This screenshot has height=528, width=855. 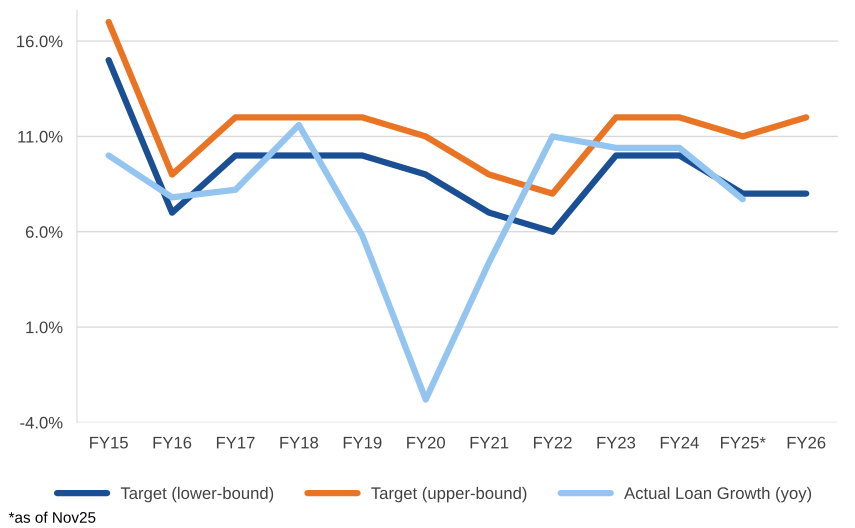 What do you see at coordinates (41, 422) in the screenshot?
I see `y-tick-label: -4.0%` at bounding box center [41, 422].